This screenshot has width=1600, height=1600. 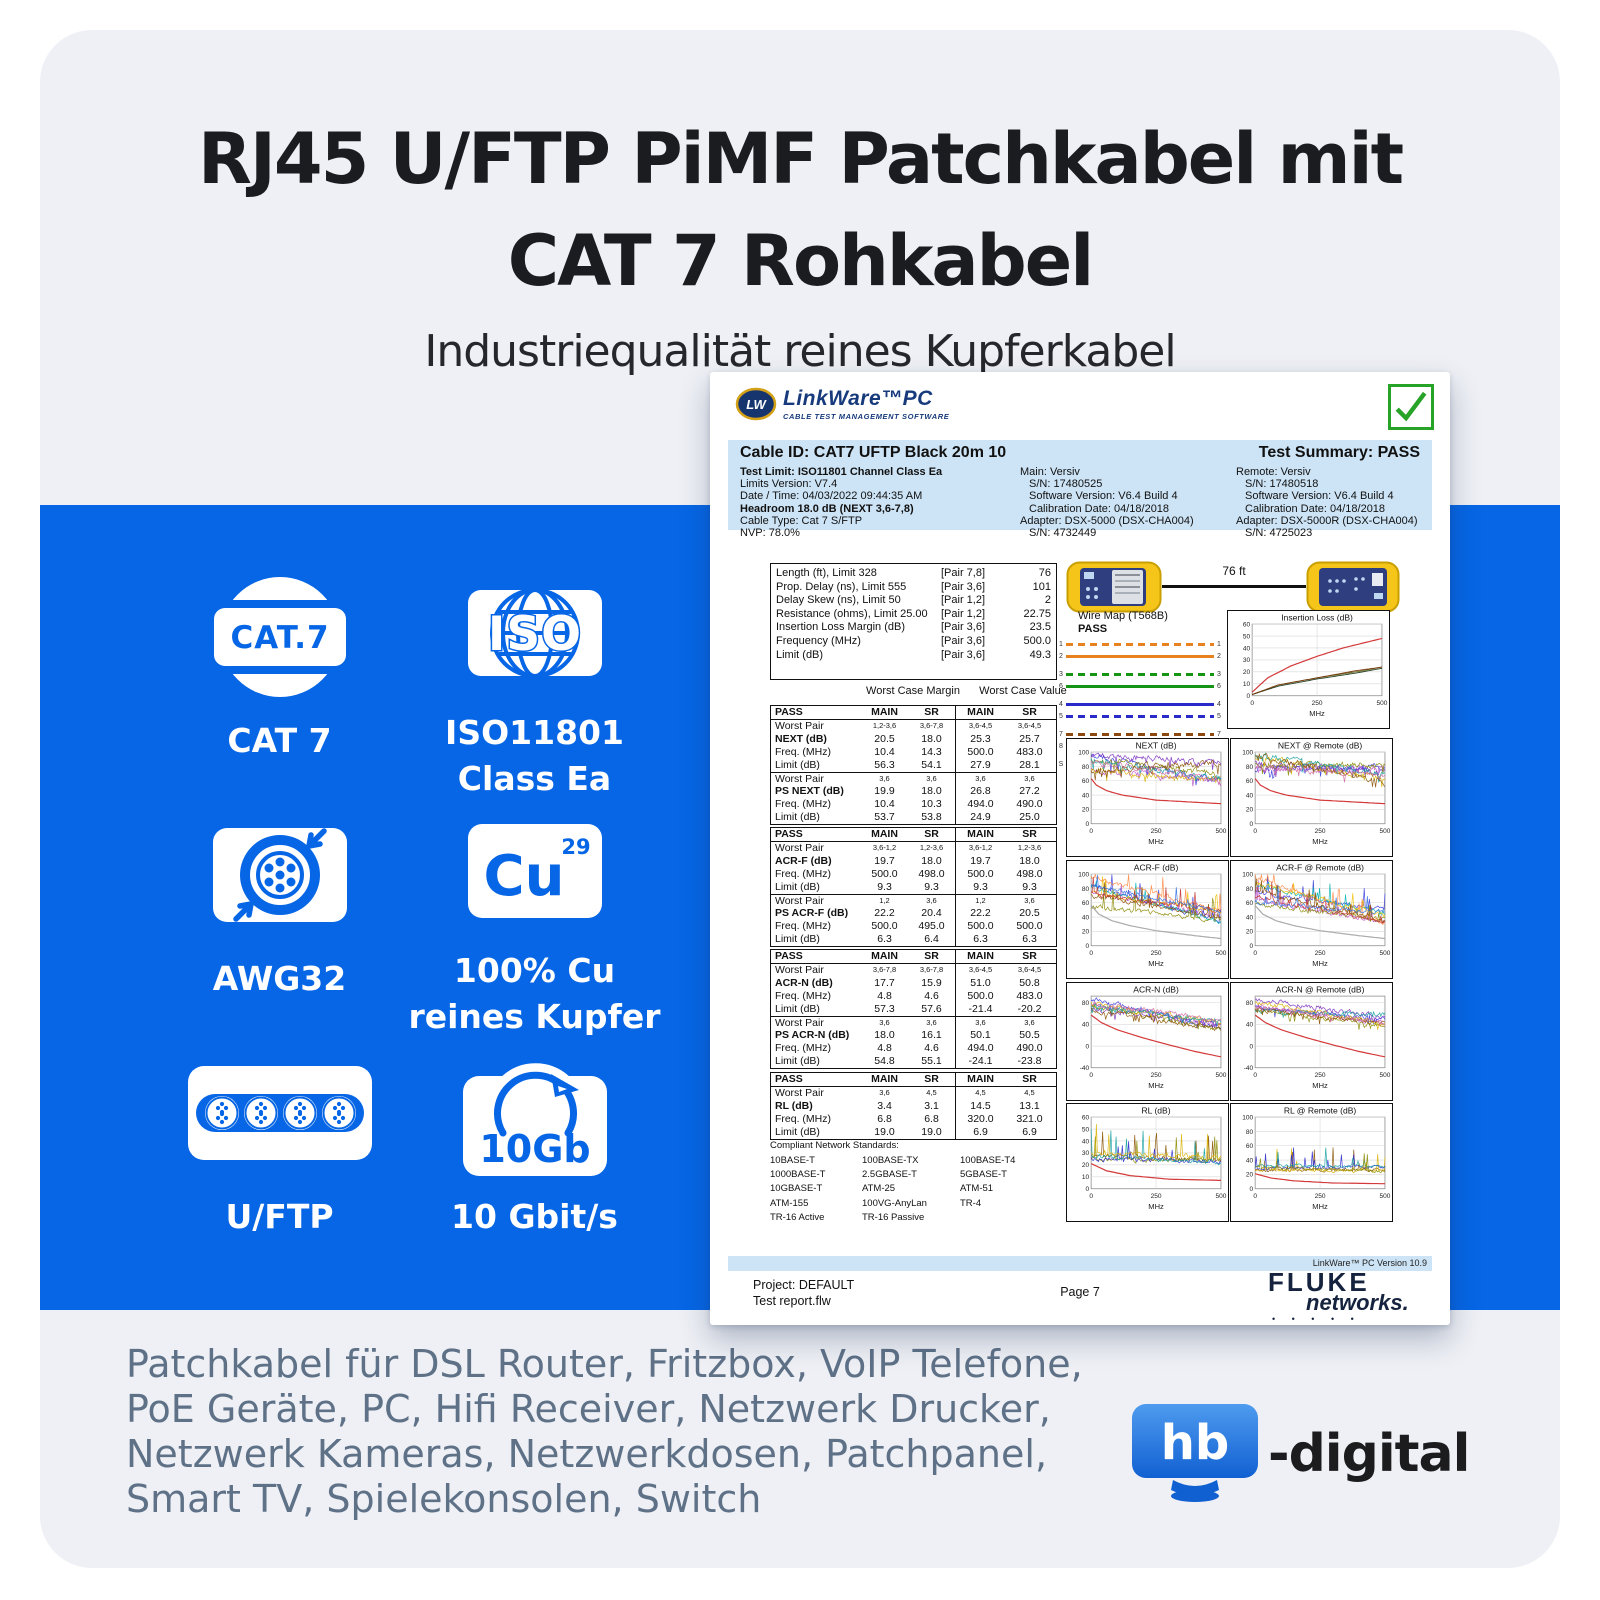 I want to click on svg-text: hb, so click(x=1195, y=1443).